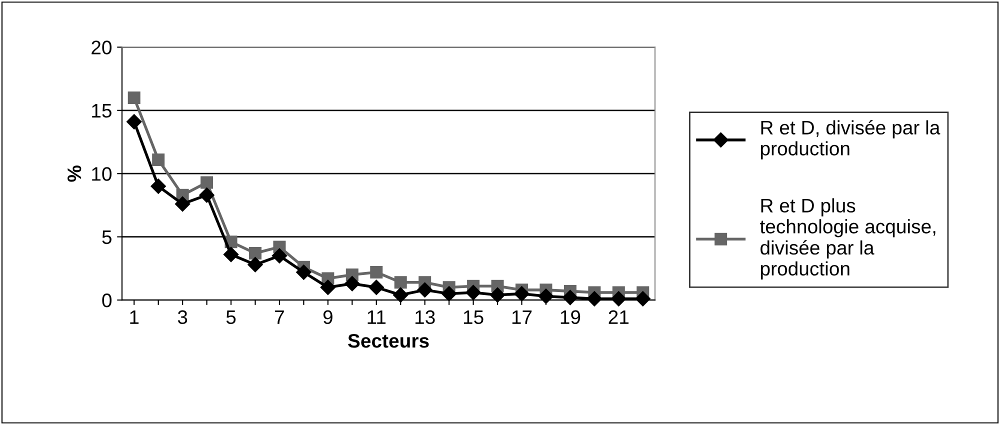  What do you see at coordinates (522, 317) in the screenshot?
I see `x-tick-label: 17` at bounding box center [522, 317].